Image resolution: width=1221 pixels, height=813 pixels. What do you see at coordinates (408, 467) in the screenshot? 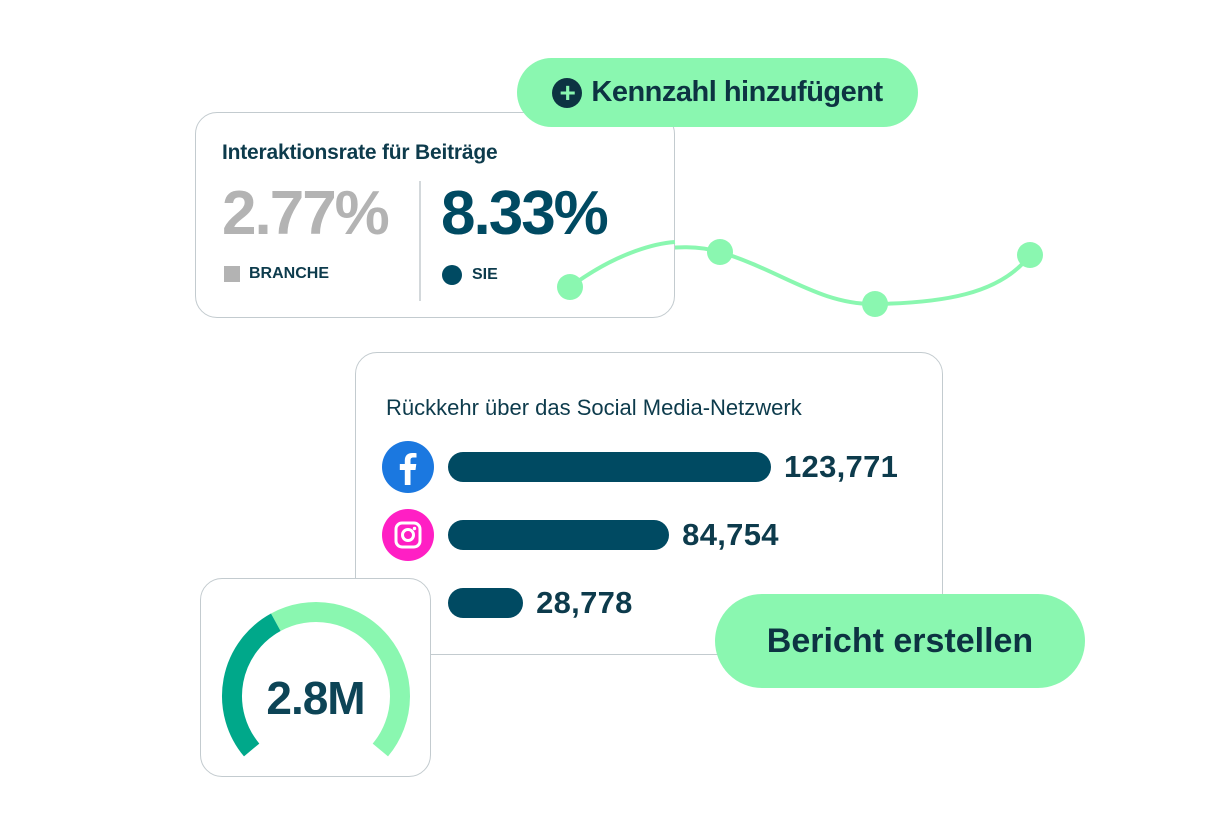
I see `facebook-icon` at bounding box center [408, 467].